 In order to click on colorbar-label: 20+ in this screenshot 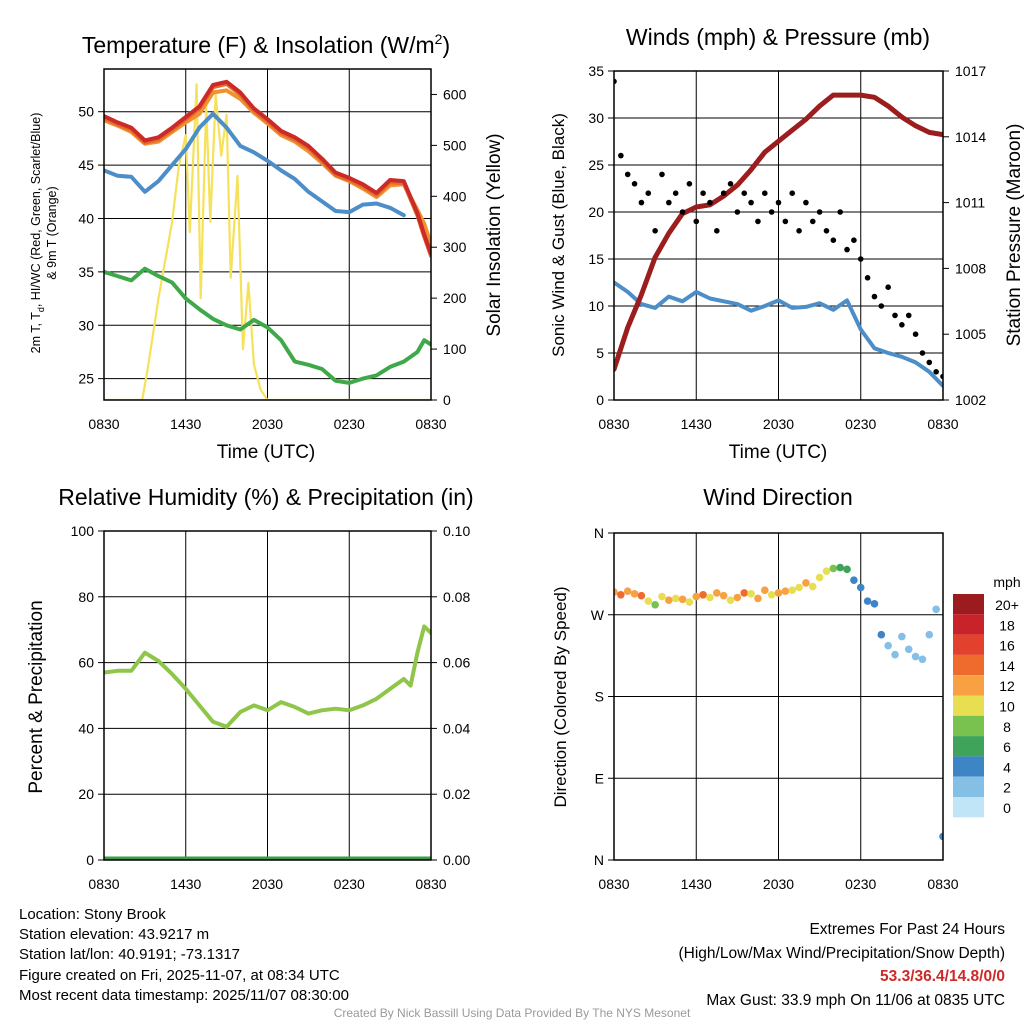, I will do `click(1007, 605)`.